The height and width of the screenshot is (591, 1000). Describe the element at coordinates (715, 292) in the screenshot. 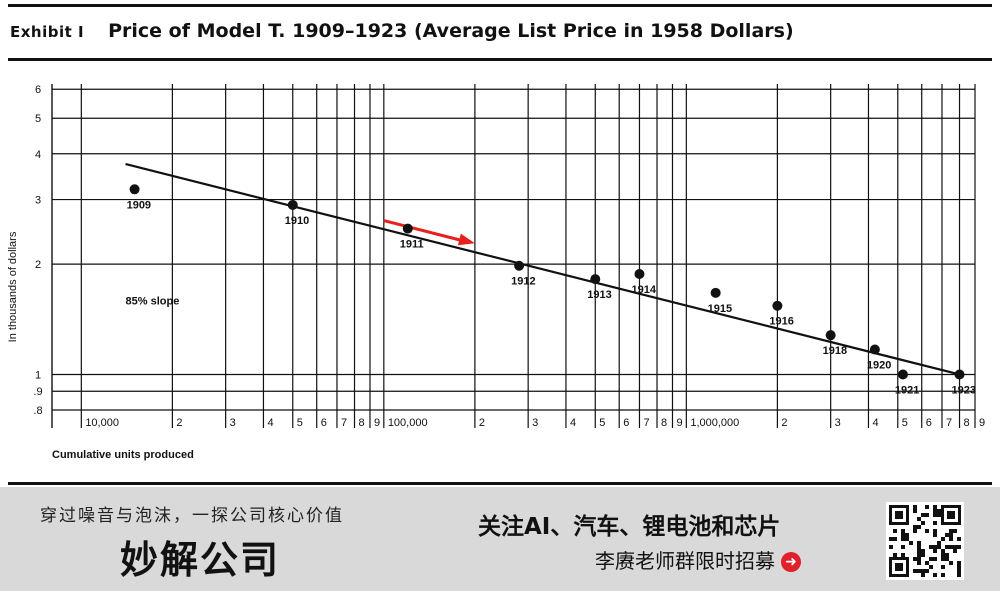

I see `data-point-1915` at that location.